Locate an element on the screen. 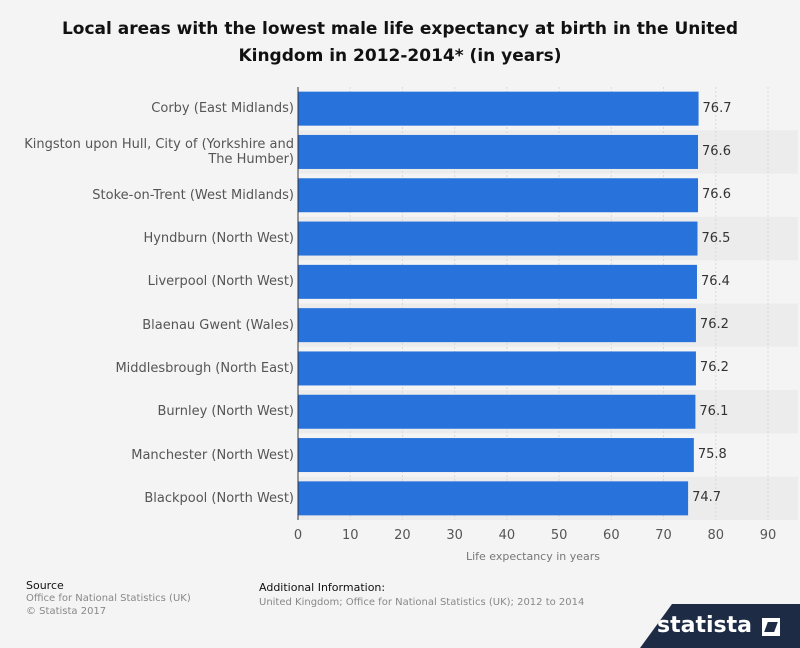  x-tick-label: 40 is located at coordinates (507, 535).